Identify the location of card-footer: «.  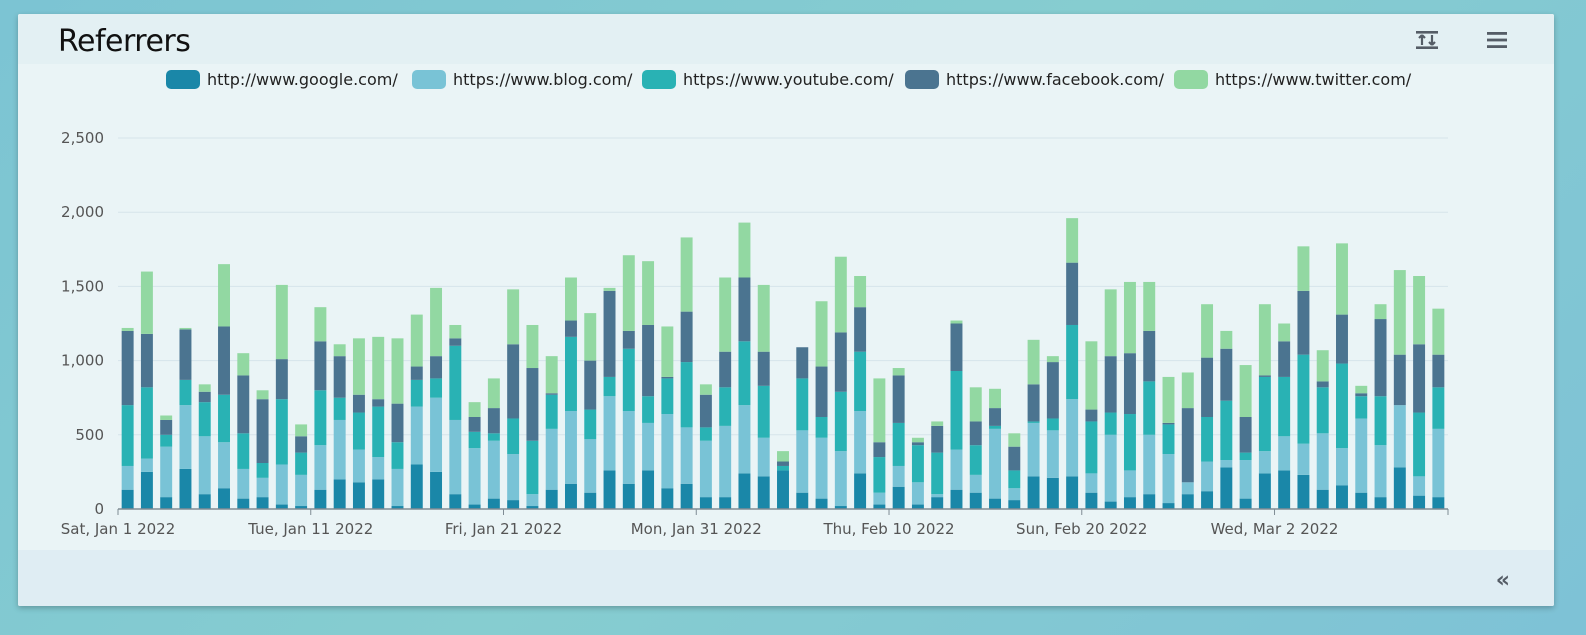
(786, 578).